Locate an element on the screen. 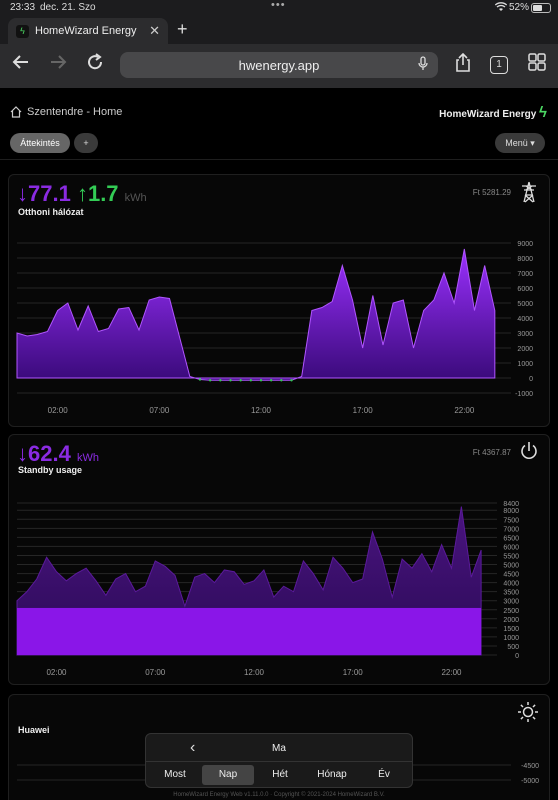  location-title: Szentendre - Home is located at coordinates (75, 112).